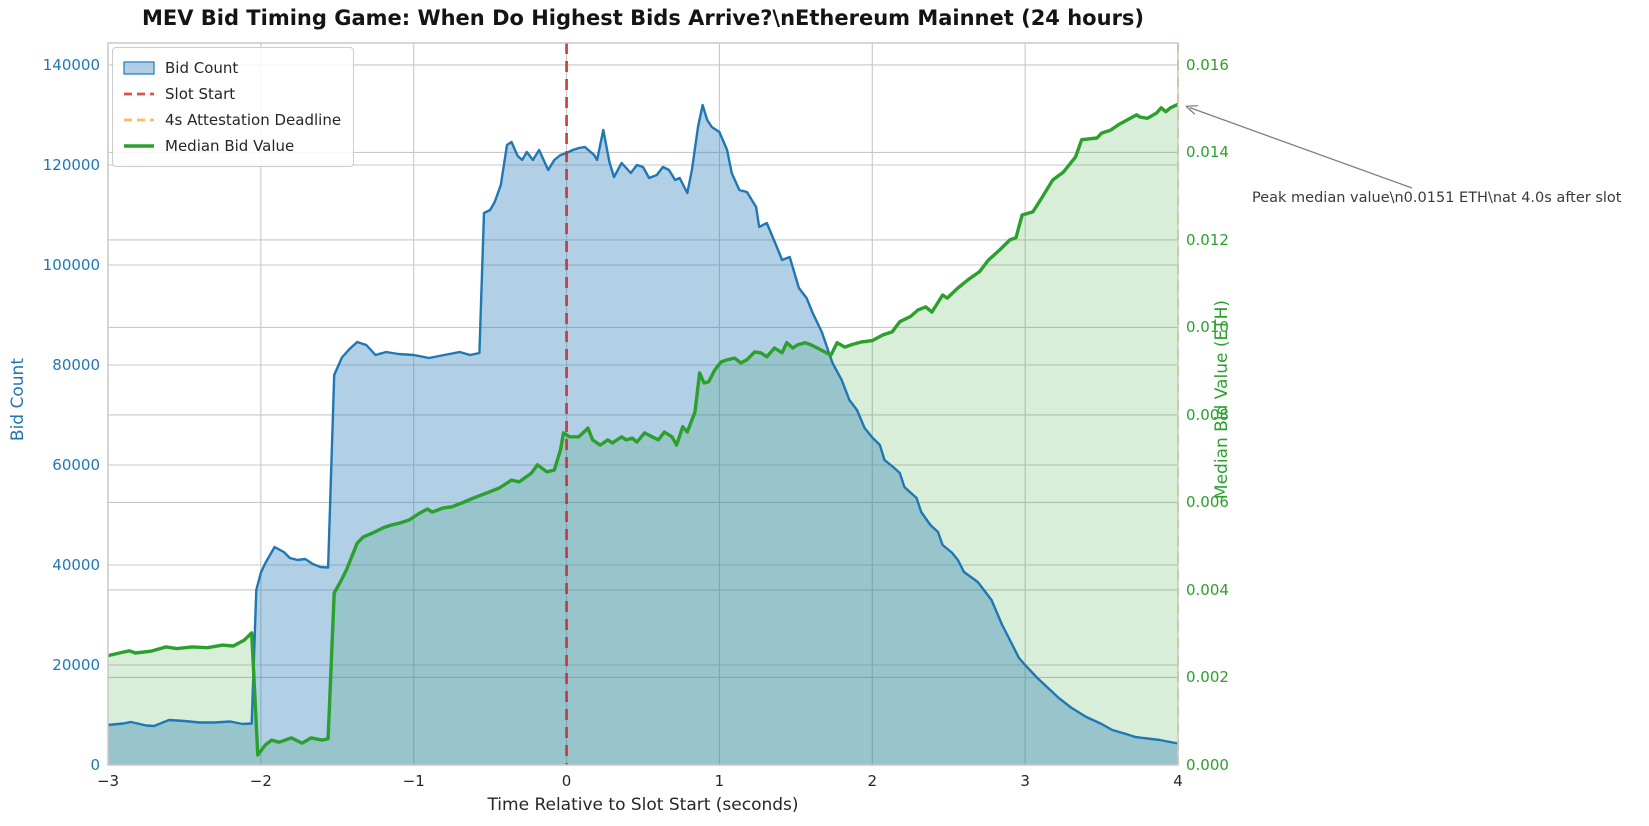 The image size is (1649, 826). I want to click on x-tick-label: −3, so click(108, 781).